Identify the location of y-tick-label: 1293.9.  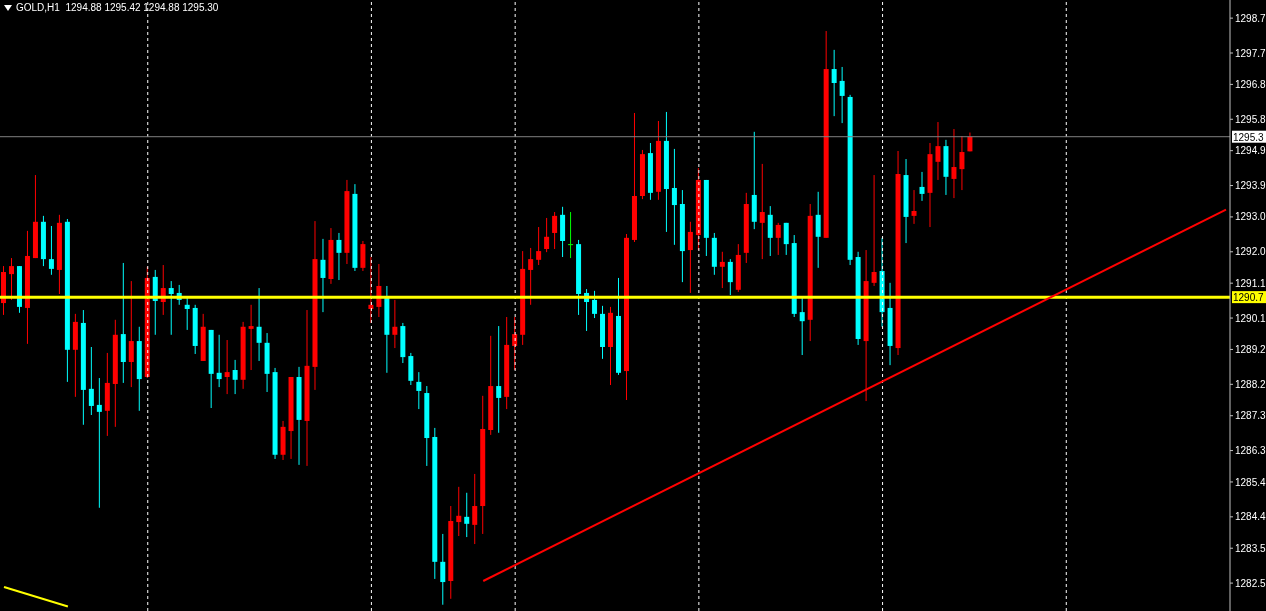
(1250, 186).